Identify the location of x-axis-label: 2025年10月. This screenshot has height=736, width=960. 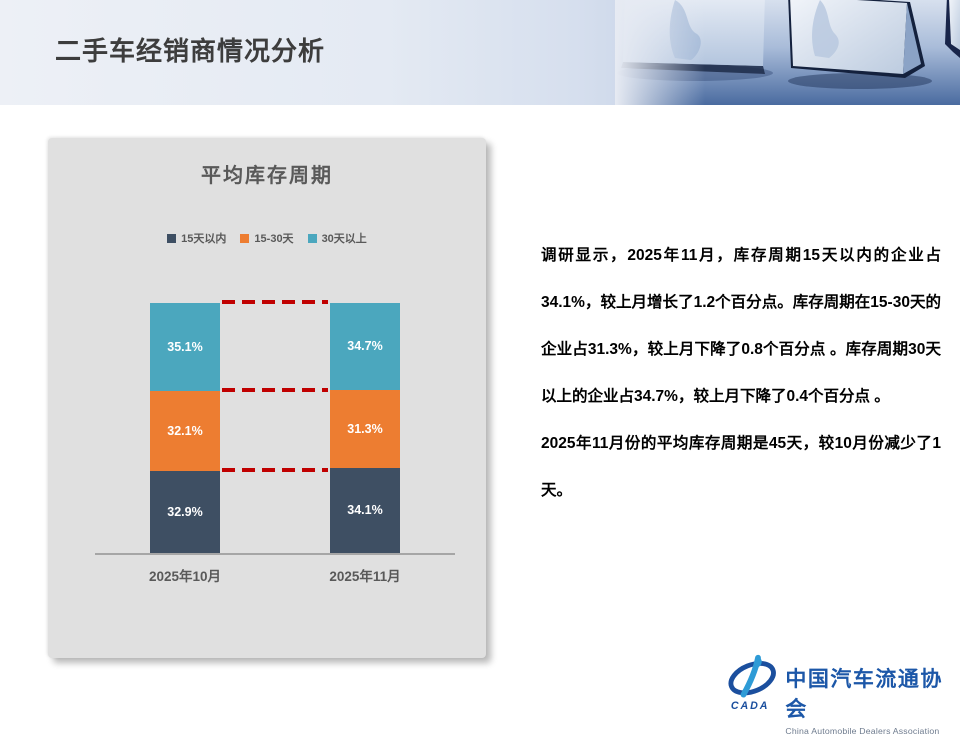
(185, 576).